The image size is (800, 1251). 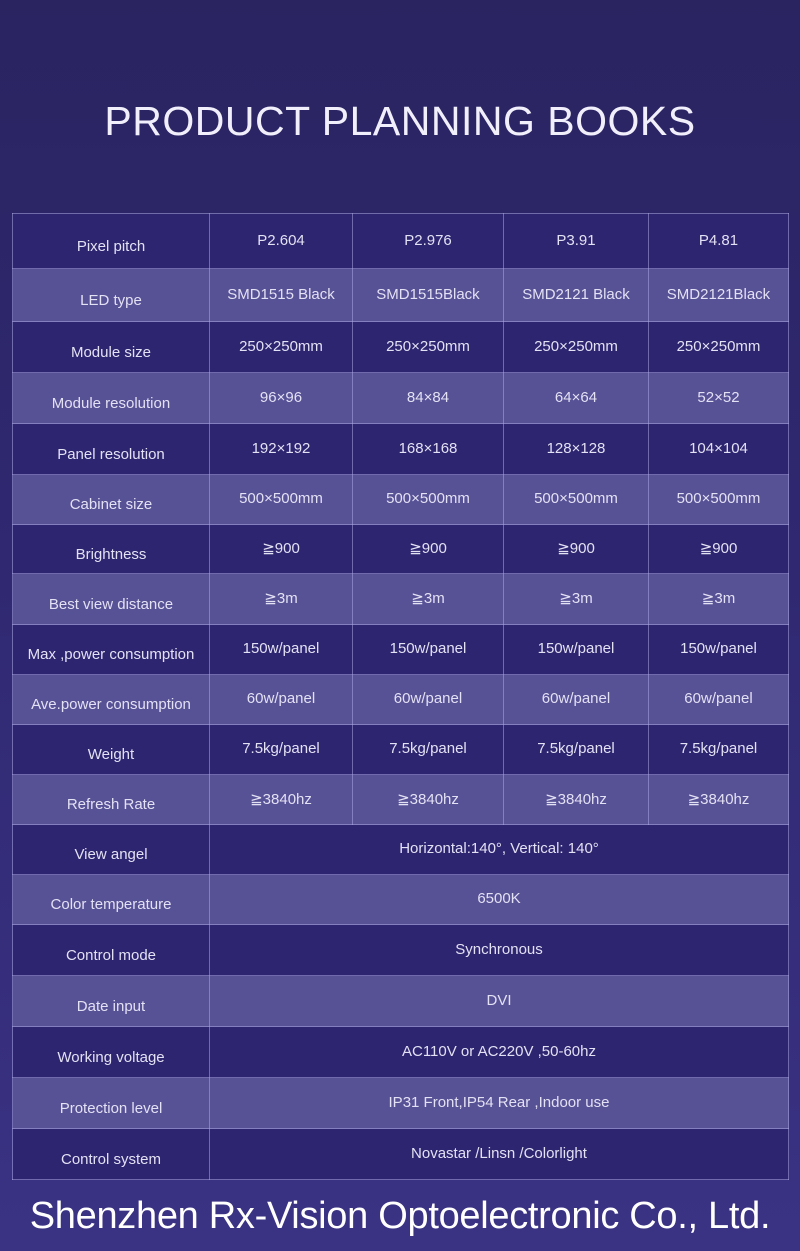 I want to click on table-row: Control mode Synchronous, so click(x=400, y=950).